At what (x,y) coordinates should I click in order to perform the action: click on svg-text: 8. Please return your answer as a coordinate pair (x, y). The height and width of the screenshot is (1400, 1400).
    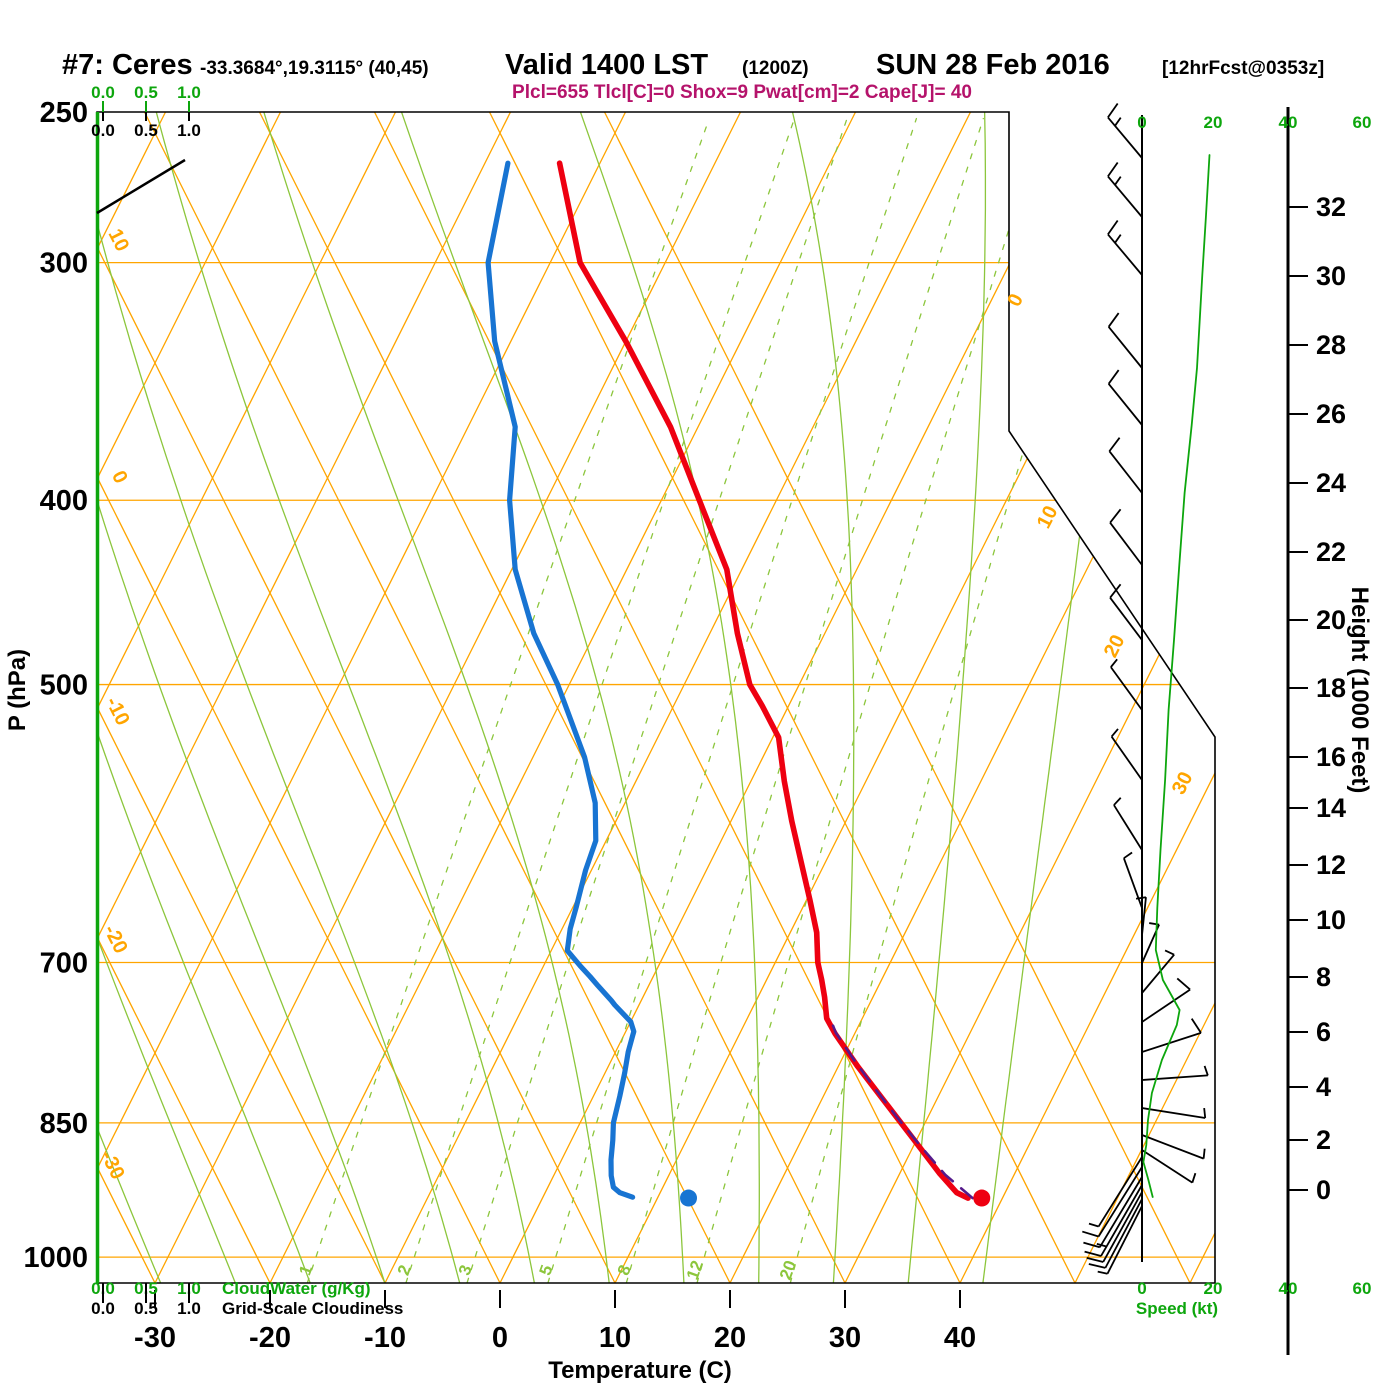
    Looking at the image, I should click on (1323, 977).